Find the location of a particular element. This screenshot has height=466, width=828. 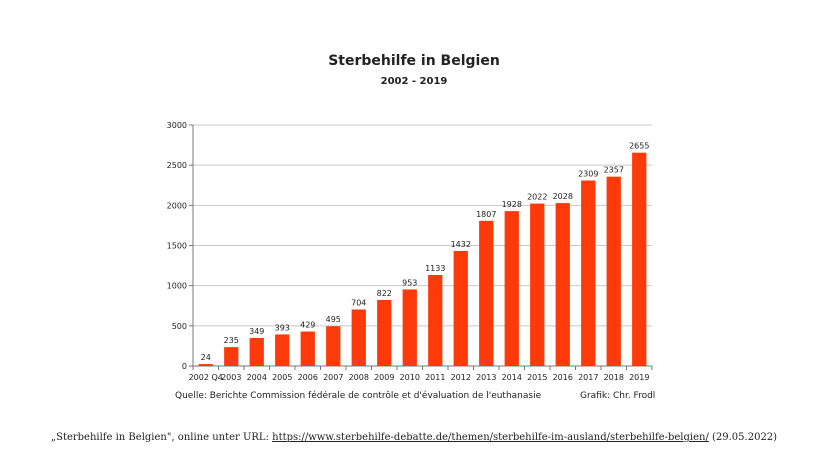

y-tick-label: 500 is located at coordinates (179, 326).